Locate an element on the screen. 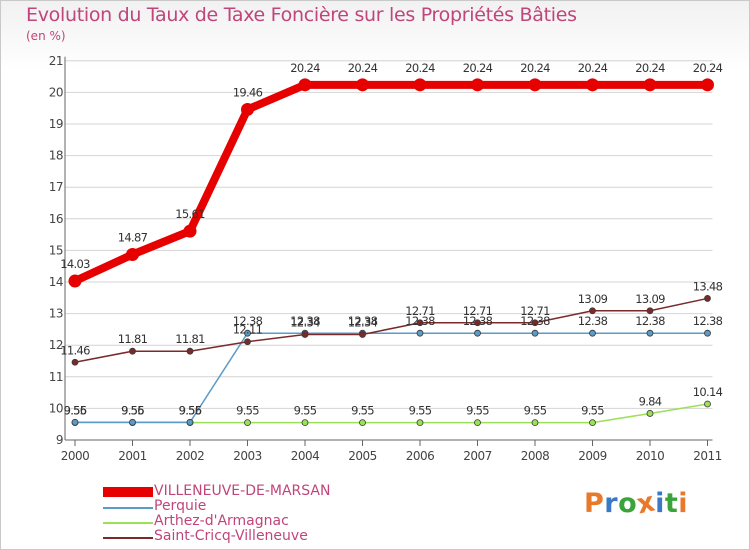 This screenshot has height=550, width=750. y-tick-label: 17 is located at coordinates (56, 187).